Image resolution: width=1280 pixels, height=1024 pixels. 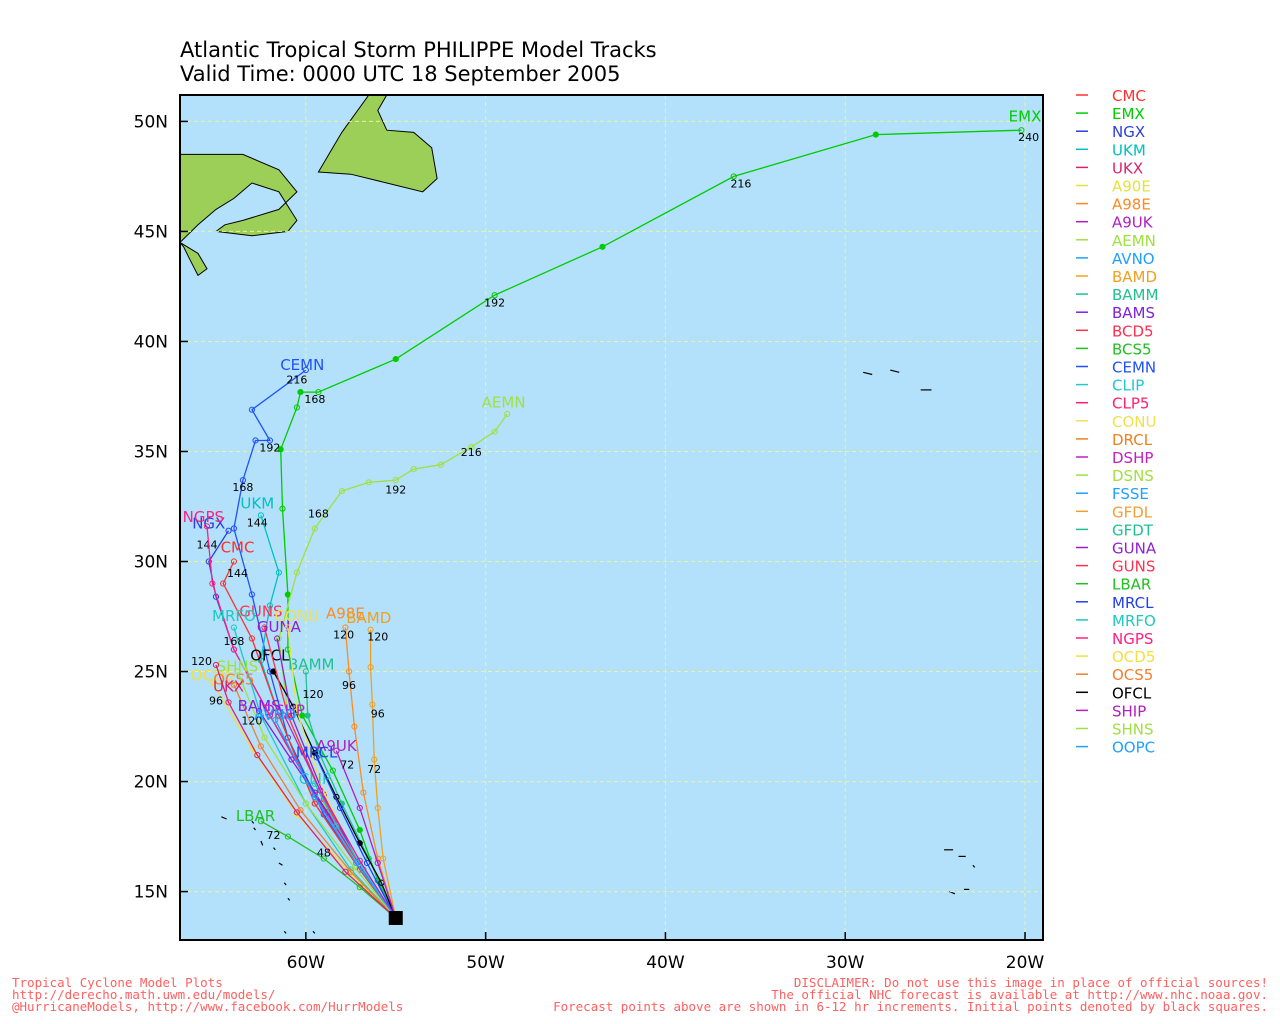 I want to click on forecast-hour-label: 192, so click(x=494, y=302).